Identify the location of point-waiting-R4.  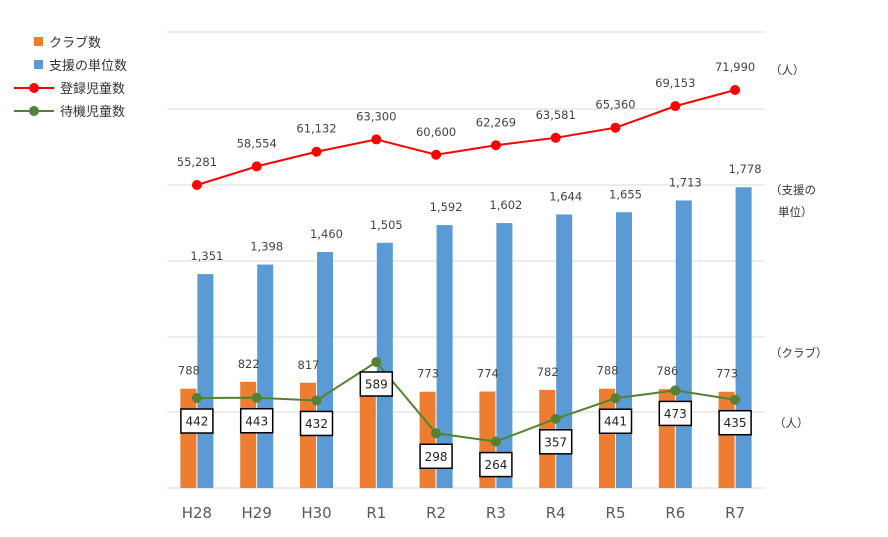
(555, 418).